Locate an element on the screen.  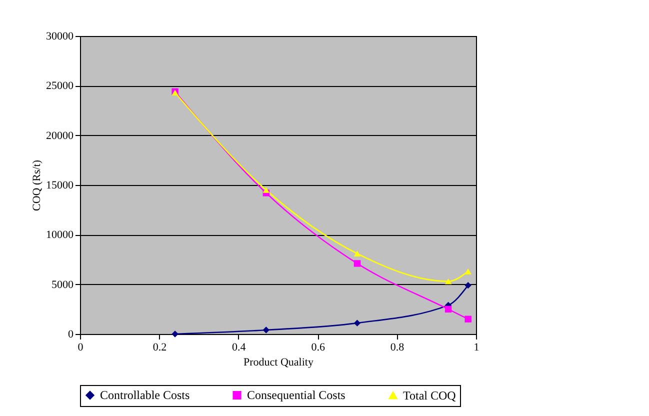
legend-label: Consequential Costs is located at coordinates (296, 395).